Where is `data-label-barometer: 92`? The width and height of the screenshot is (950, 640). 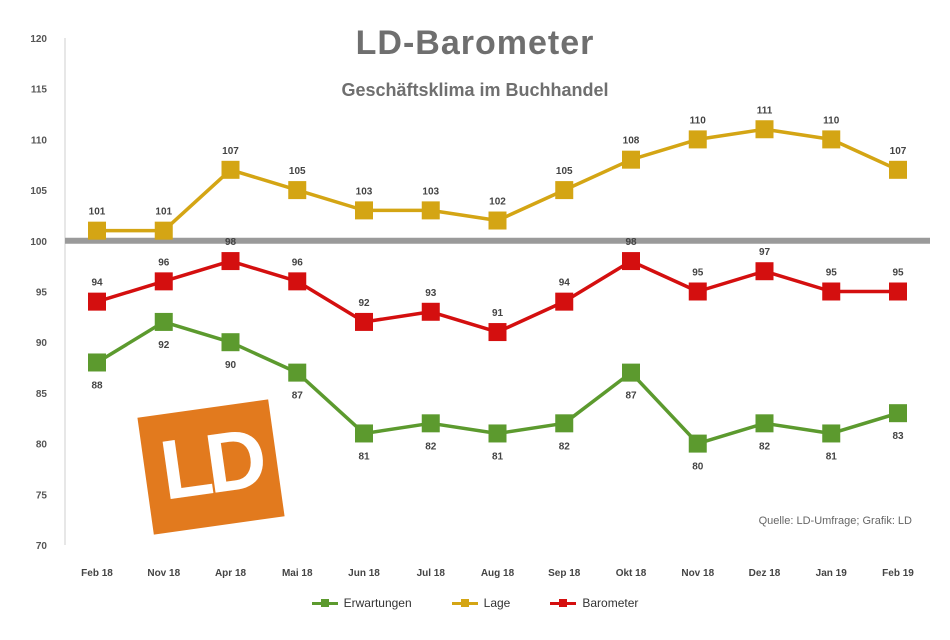 data-label-barometer: 92 is located at coordinates (364, 303).